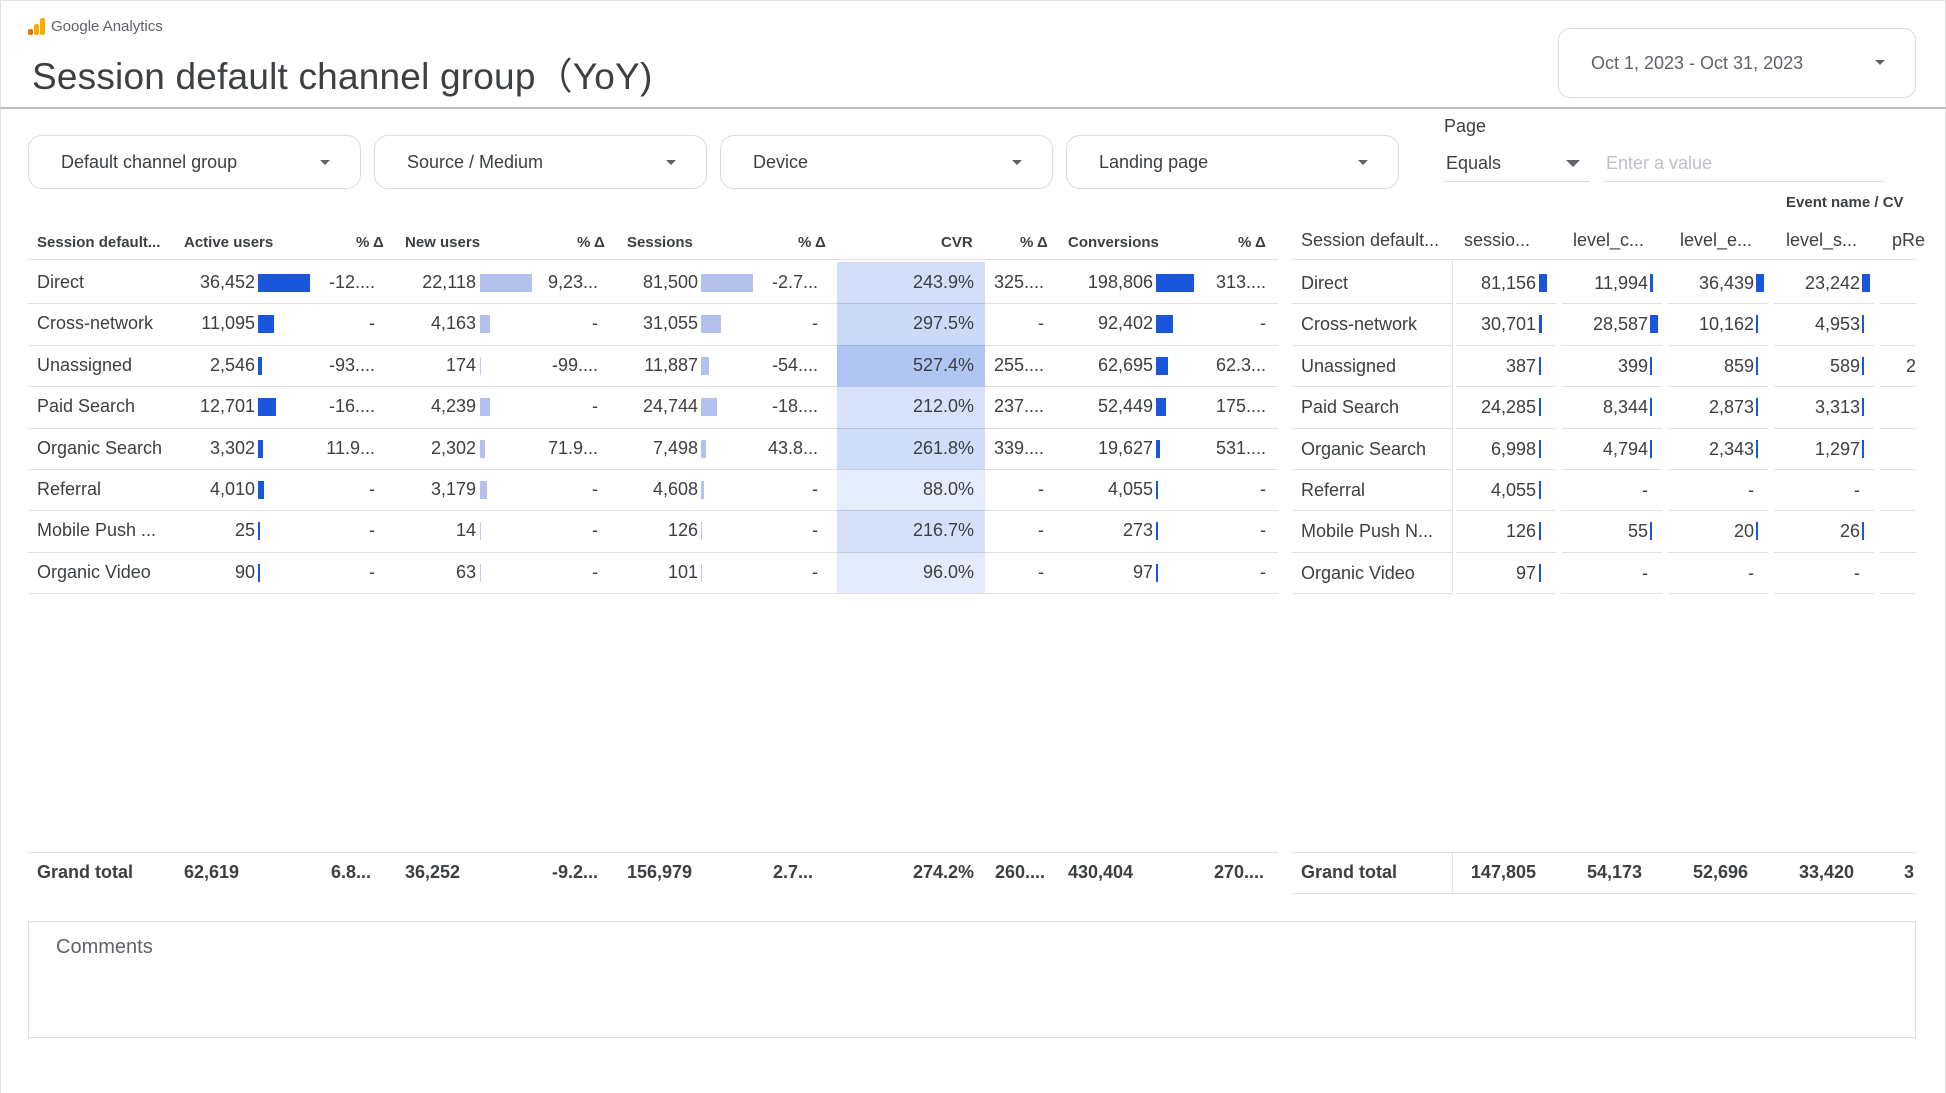 The image size is (1946, 1093). Describe the element at coordinates (194, 162) in the screenshot. I see `channel-group-filter: Default channel group` at that location.